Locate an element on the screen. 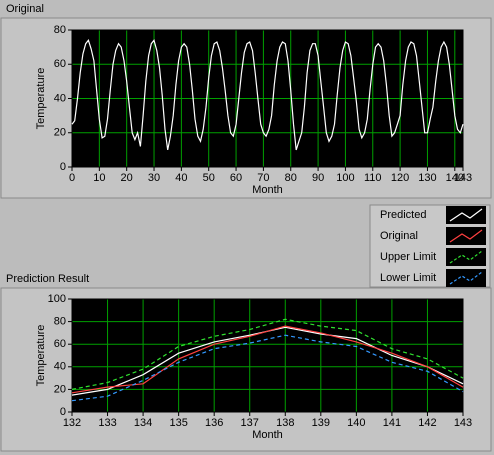  x-tick-label: 110 is located at coordinates (373, 178).